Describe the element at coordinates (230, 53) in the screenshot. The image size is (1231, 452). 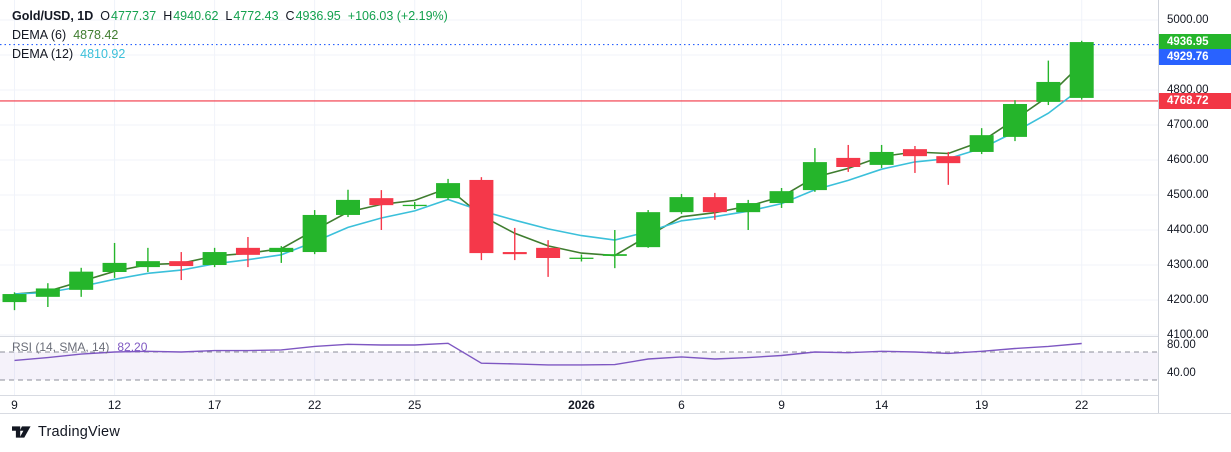
I see `indicator-legend-dema12: DEMA (12) 4810.92` at that location.